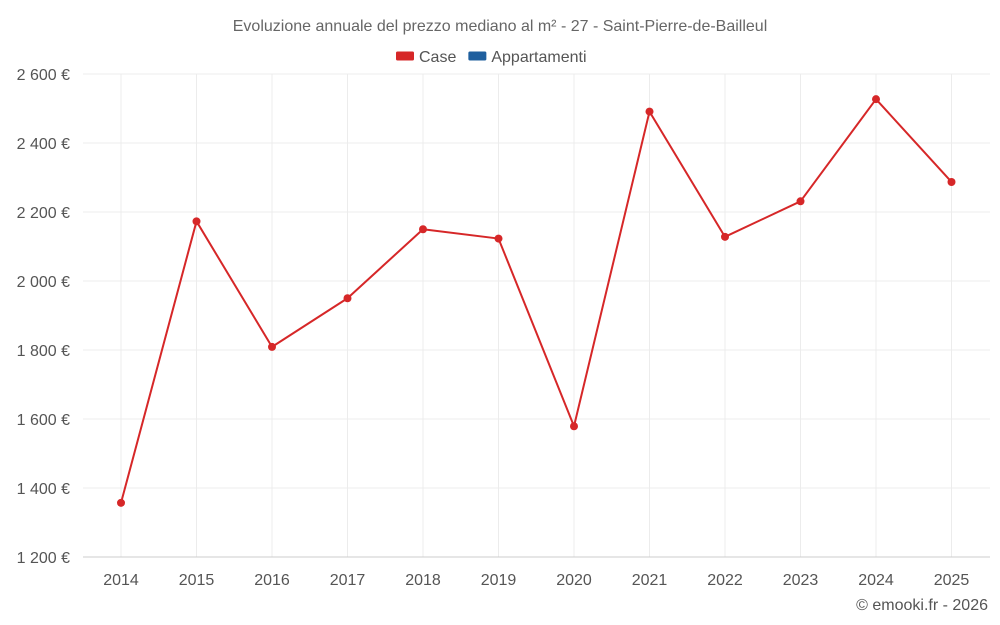 The width and height of the screenshot is (1000, 625). Describe the element at coordinates (574, 426) in the screenshot. I see `data-point-2020` at that location.